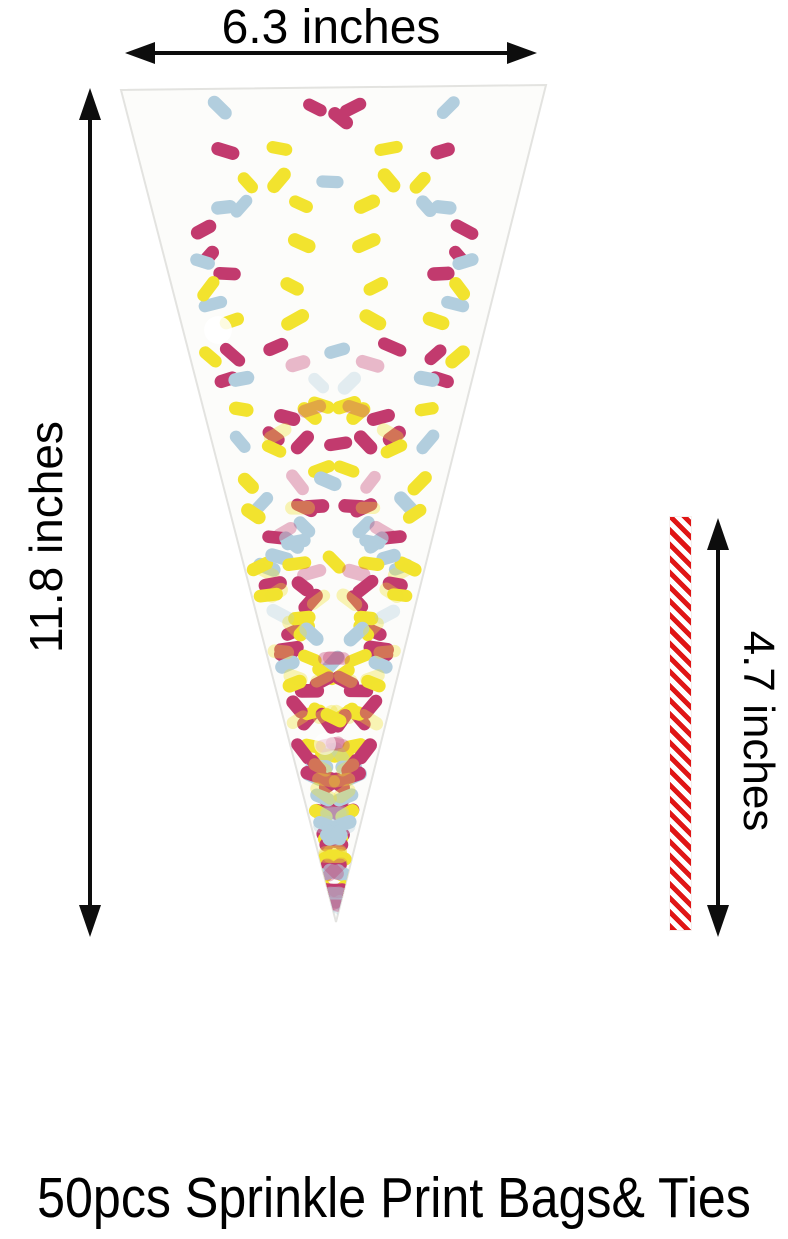  I want to click on twist-tie, so click(680, 723).